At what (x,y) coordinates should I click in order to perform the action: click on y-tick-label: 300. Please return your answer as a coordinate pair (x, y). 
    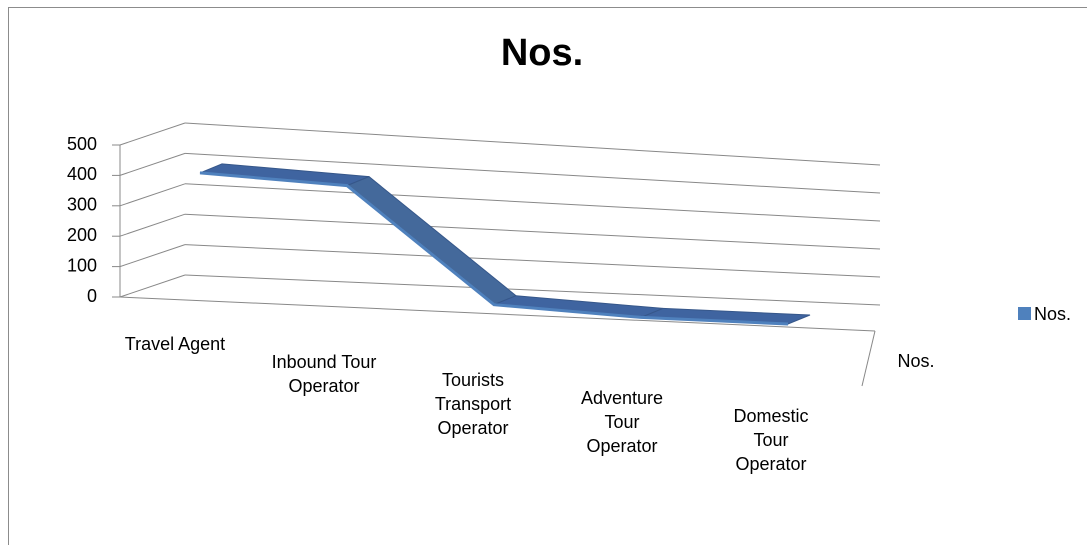
    Looking at the image, I should click on (82, 205).